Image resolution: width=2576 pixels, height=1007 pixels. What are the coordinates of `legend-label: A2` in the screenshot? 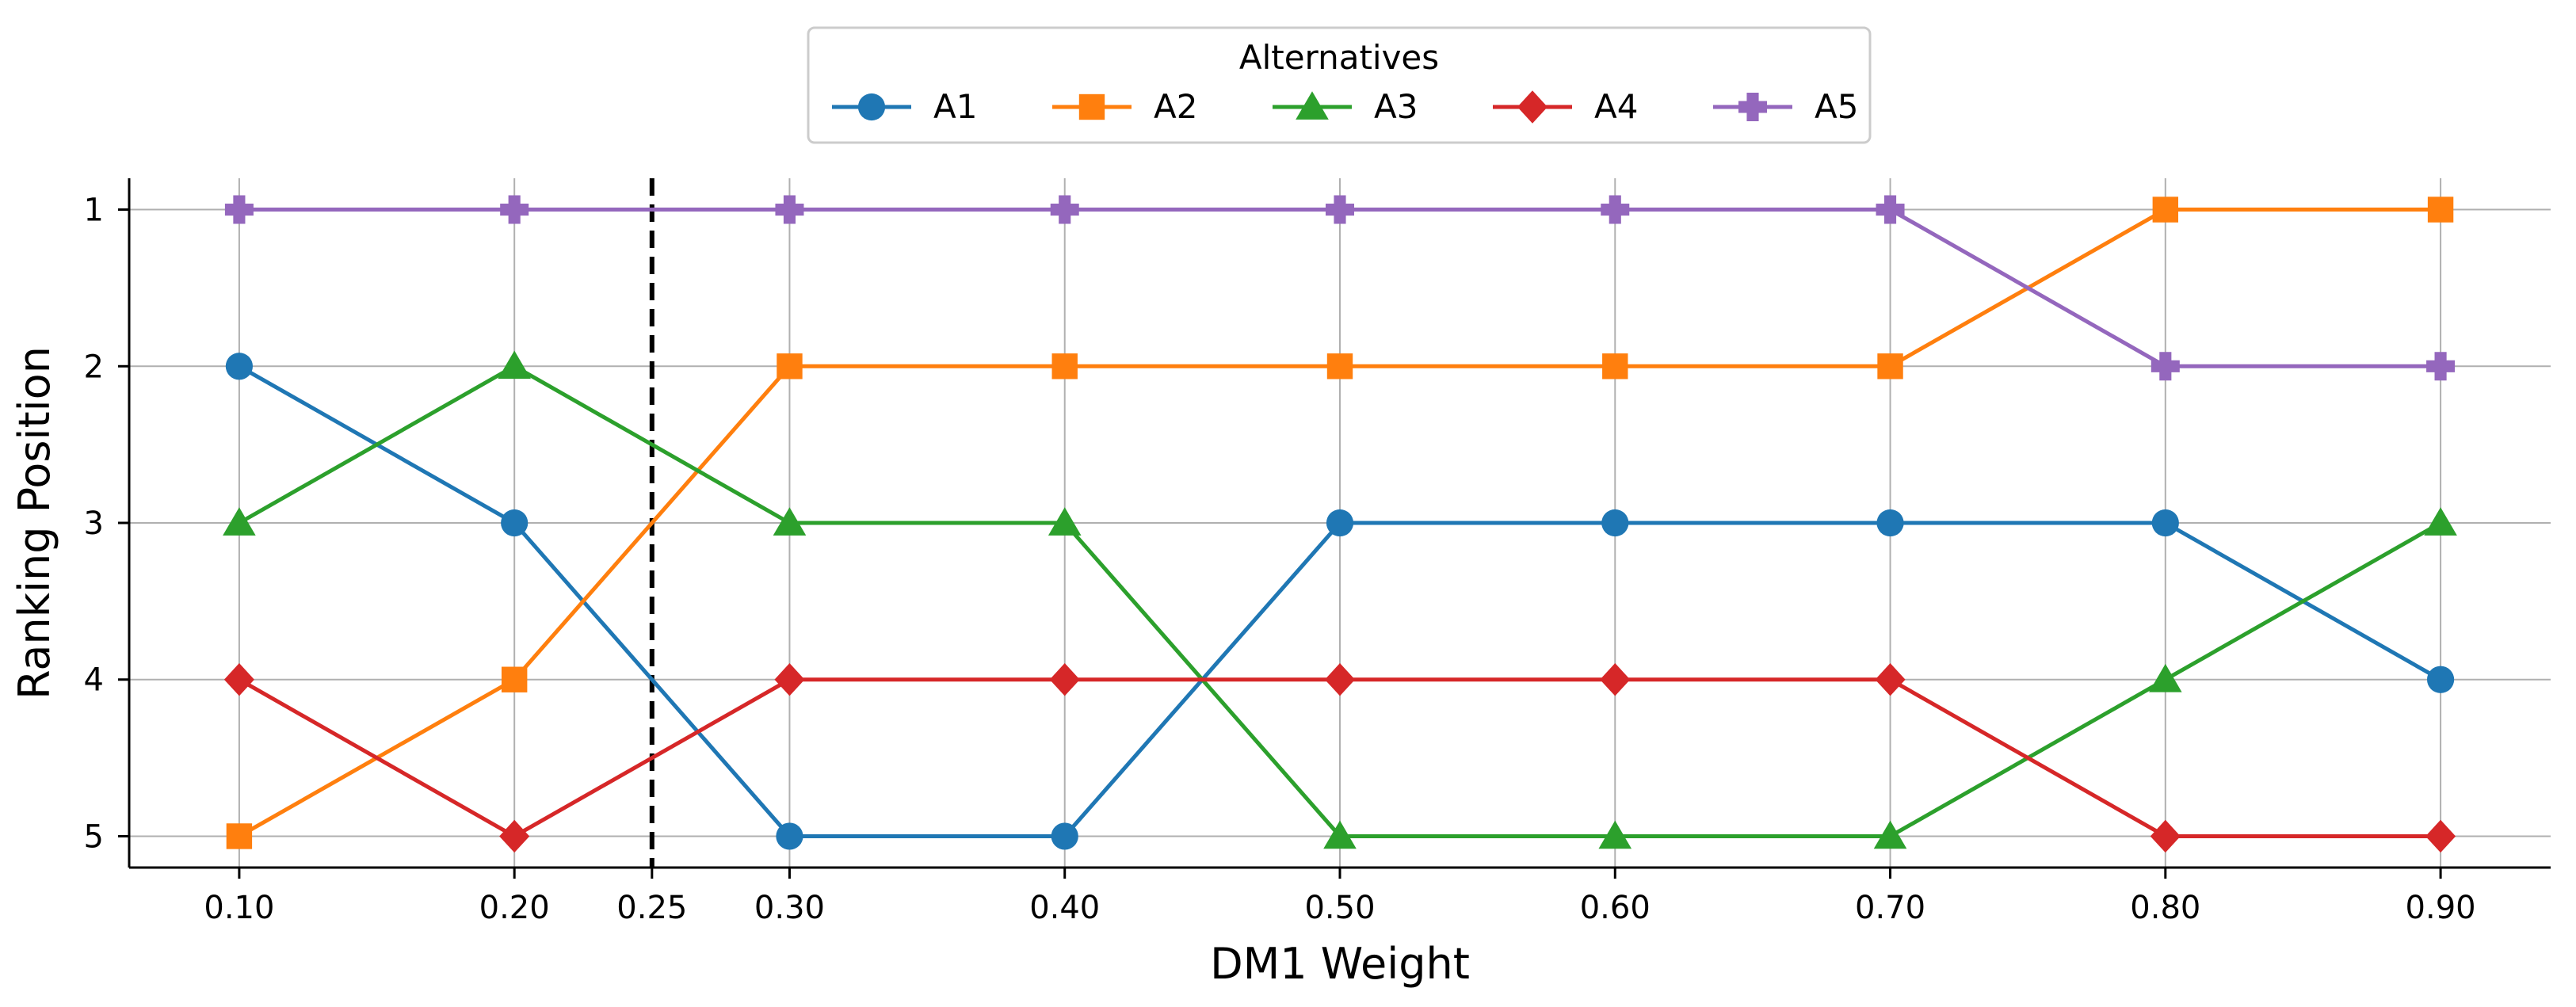 It's located at (1175, 106).